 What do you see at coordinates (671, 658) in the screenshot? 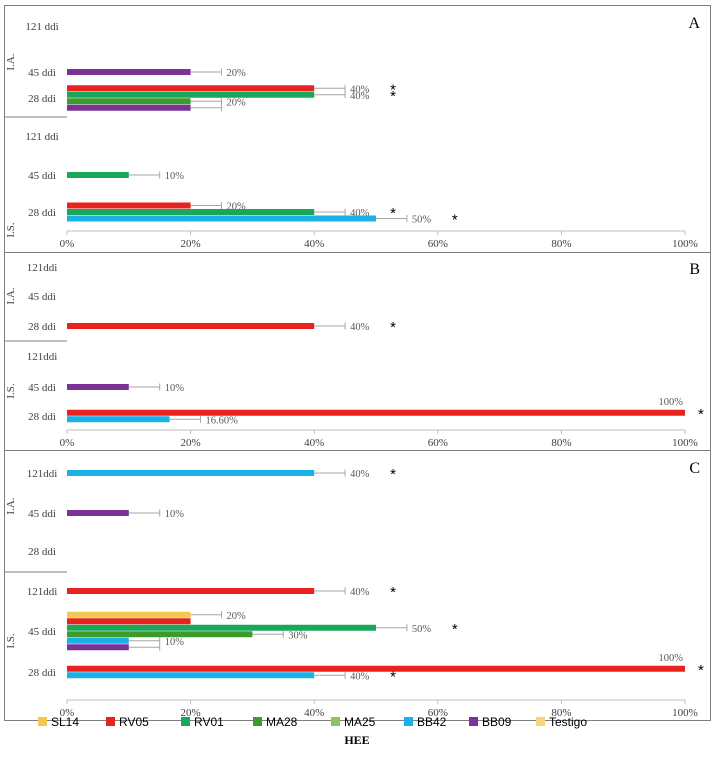
I see `data-label: 100%` at bounding box center [671, 658].